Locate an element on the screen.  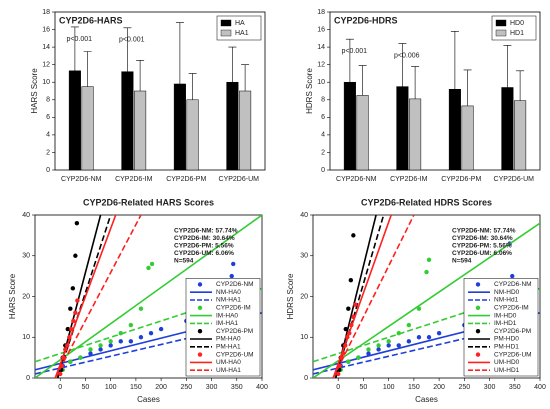
annotation: CYP2D6-IM: 30.64% is located at coordinates (482, 238).